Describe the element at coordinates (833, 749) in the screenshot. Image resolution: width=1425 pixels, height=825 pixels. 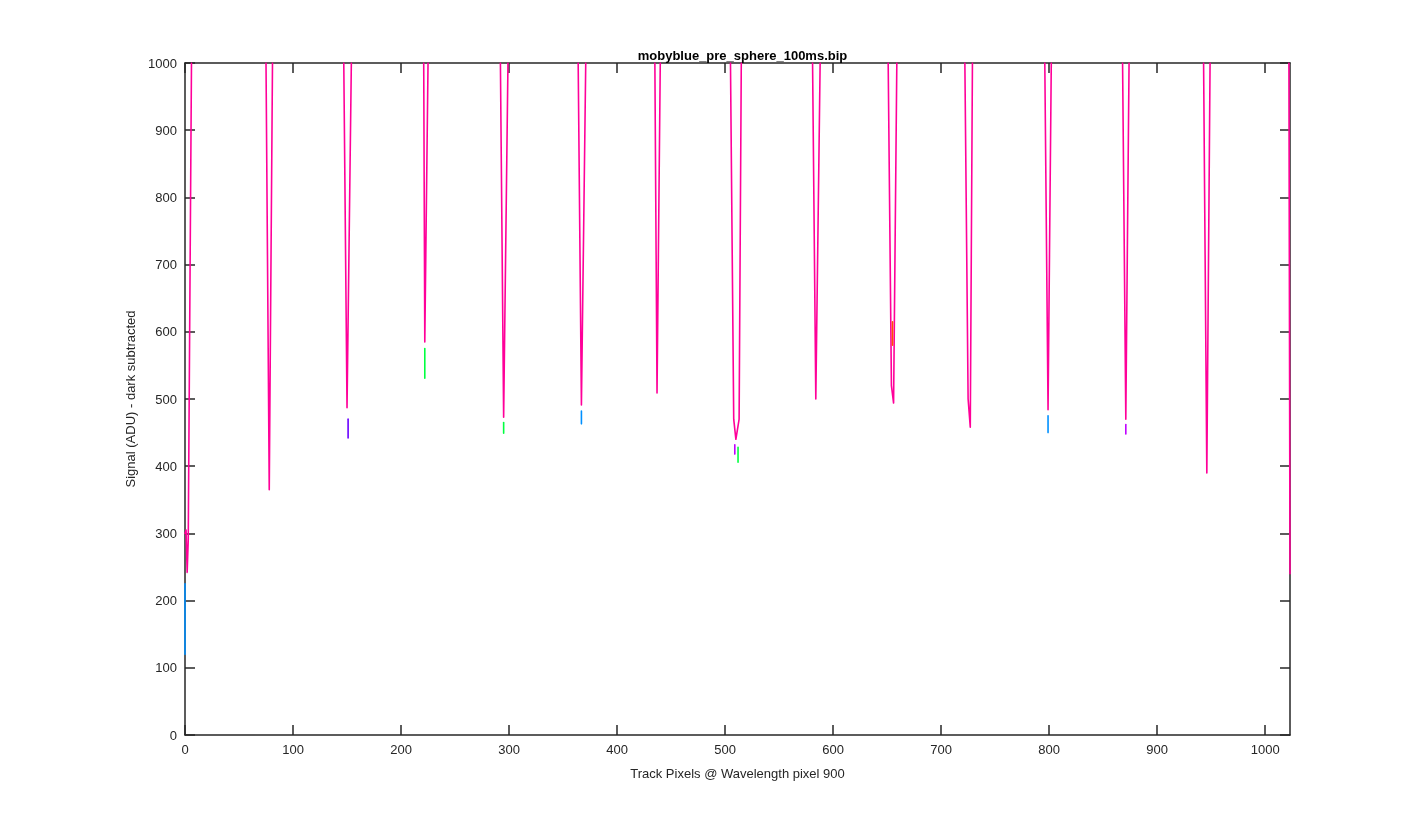
I see `x-tick-label: 600` at that location.